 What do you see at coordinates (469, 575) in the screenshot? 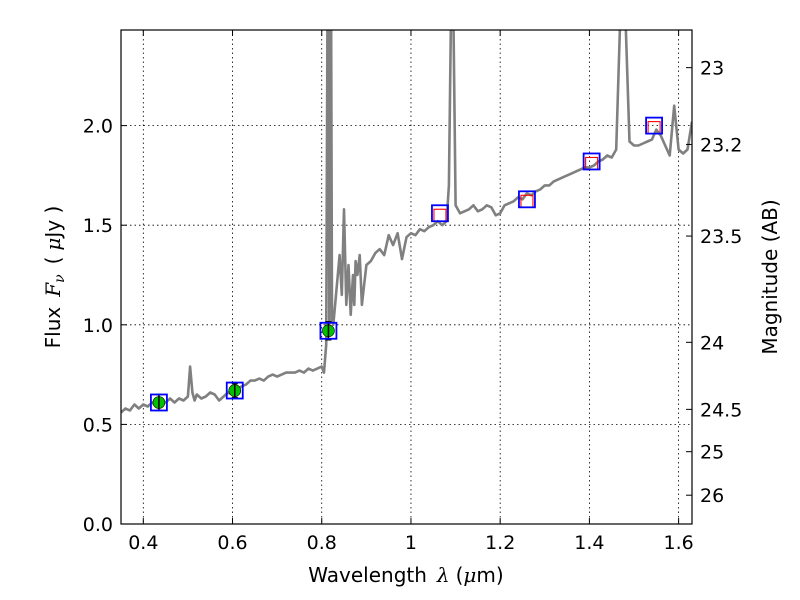
I see `x-axis-title-mu: μ` at bounding box center [469, 575].